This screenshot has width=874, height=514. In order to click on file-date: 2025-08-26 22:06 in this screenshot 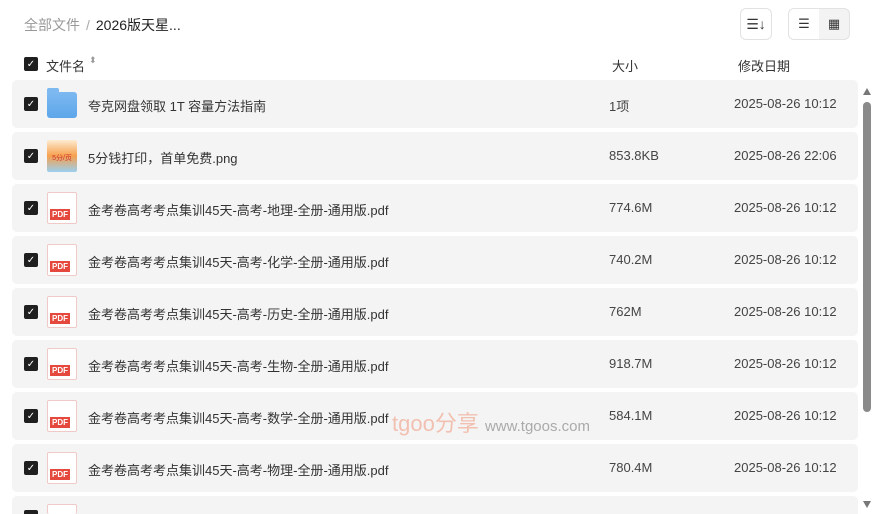, I will do `click(785, 155)`.